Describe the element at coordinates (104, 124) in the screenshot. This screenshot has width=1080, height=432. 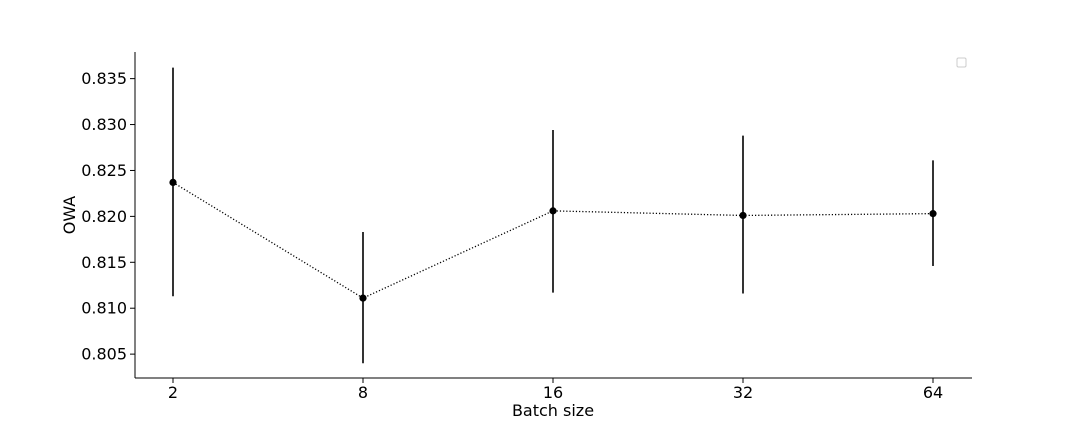
I see `y-tick-label: 0.830` at that location.